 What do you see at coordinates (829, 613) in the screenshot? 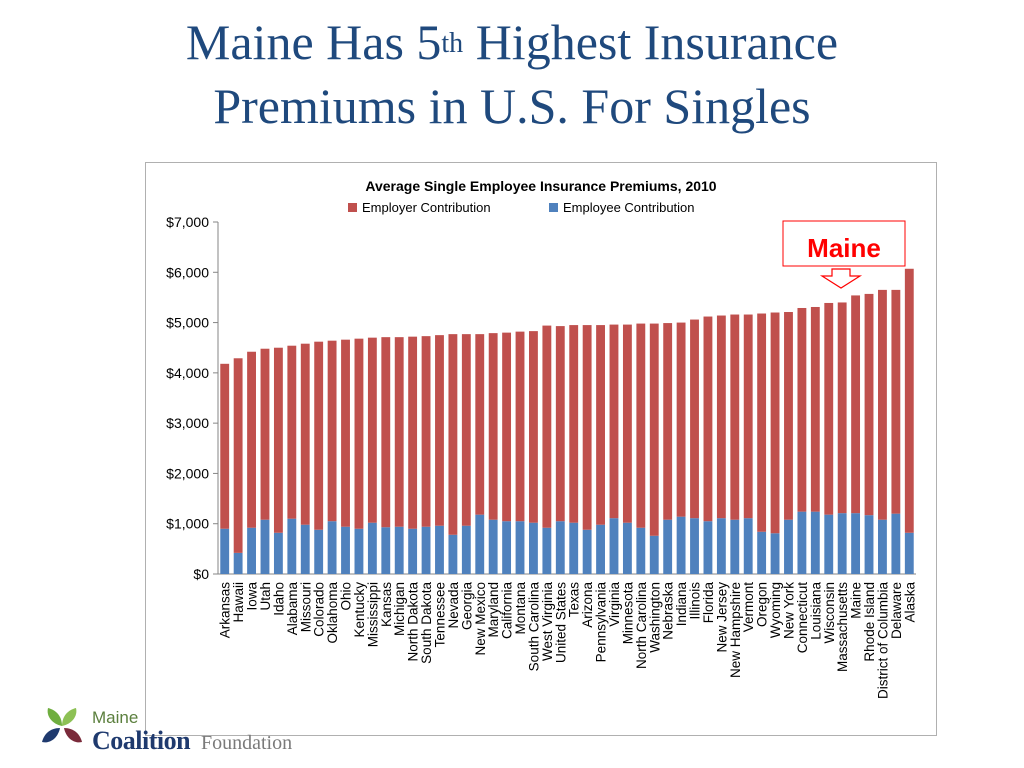
I see `x-tick-label: Wisconsin` at bounding box center [829, 613].